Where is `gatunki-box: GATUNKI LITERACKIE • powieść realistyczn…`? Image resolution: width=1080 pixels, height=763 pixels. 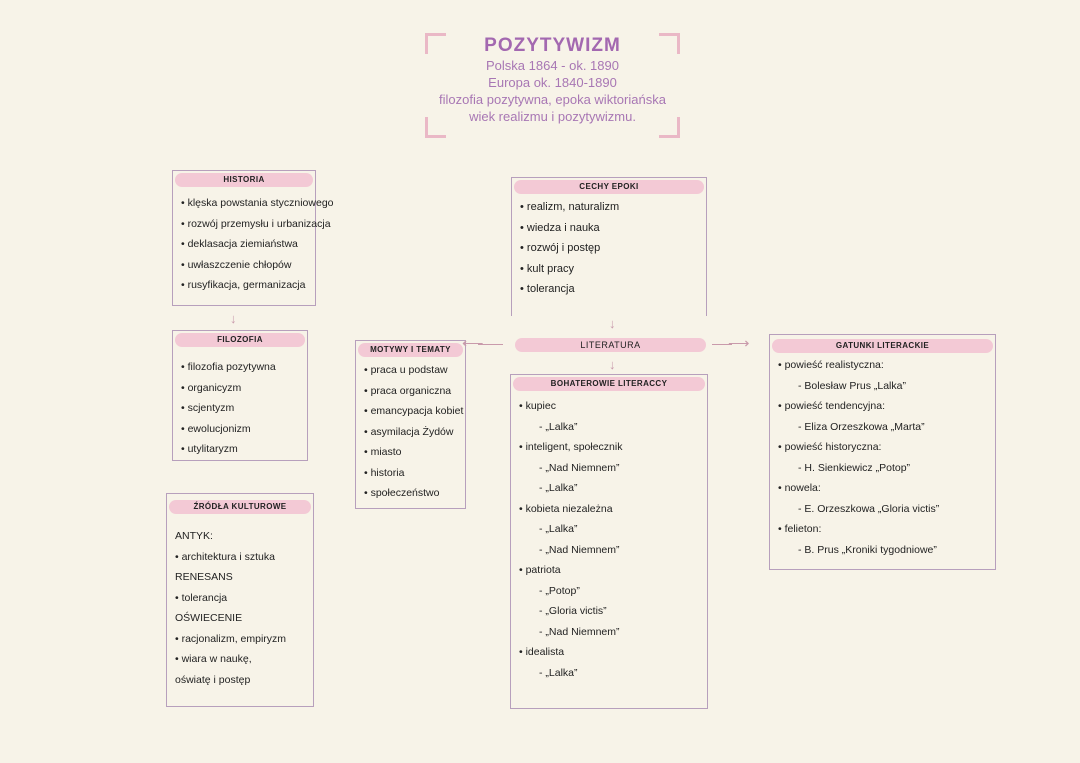
gatunki-box: GATUNKI LITERACKIE • powieść realistyczn… is located at coordinates (882, 452).